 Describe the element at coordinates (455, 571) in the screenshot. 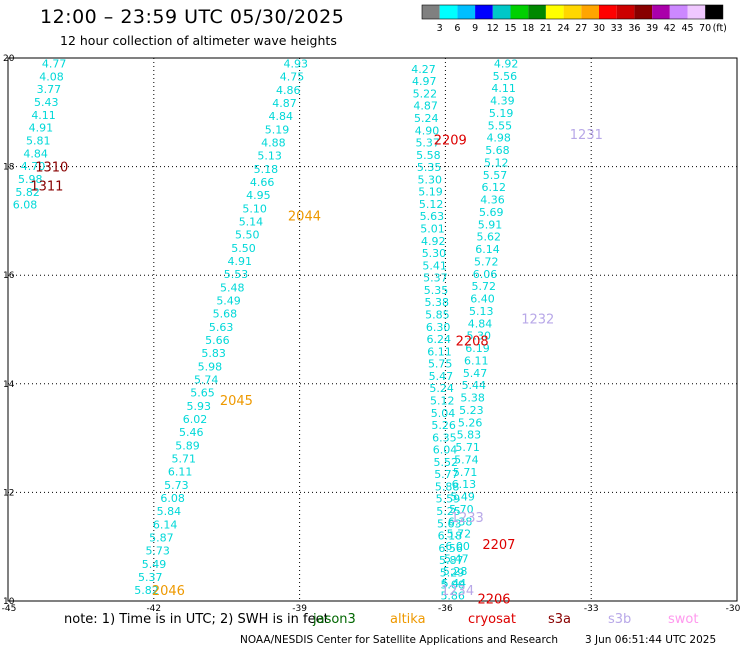

I see `wave-height-value: 5.28` at that location.